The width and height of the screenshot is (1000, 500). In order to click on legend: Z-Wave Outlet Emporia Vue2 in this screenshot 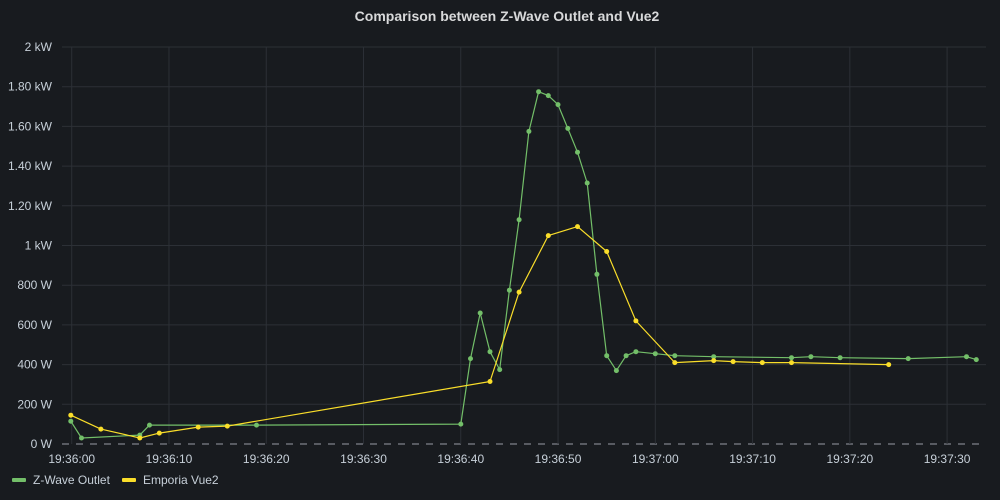, I will do `click(115, 480)`.